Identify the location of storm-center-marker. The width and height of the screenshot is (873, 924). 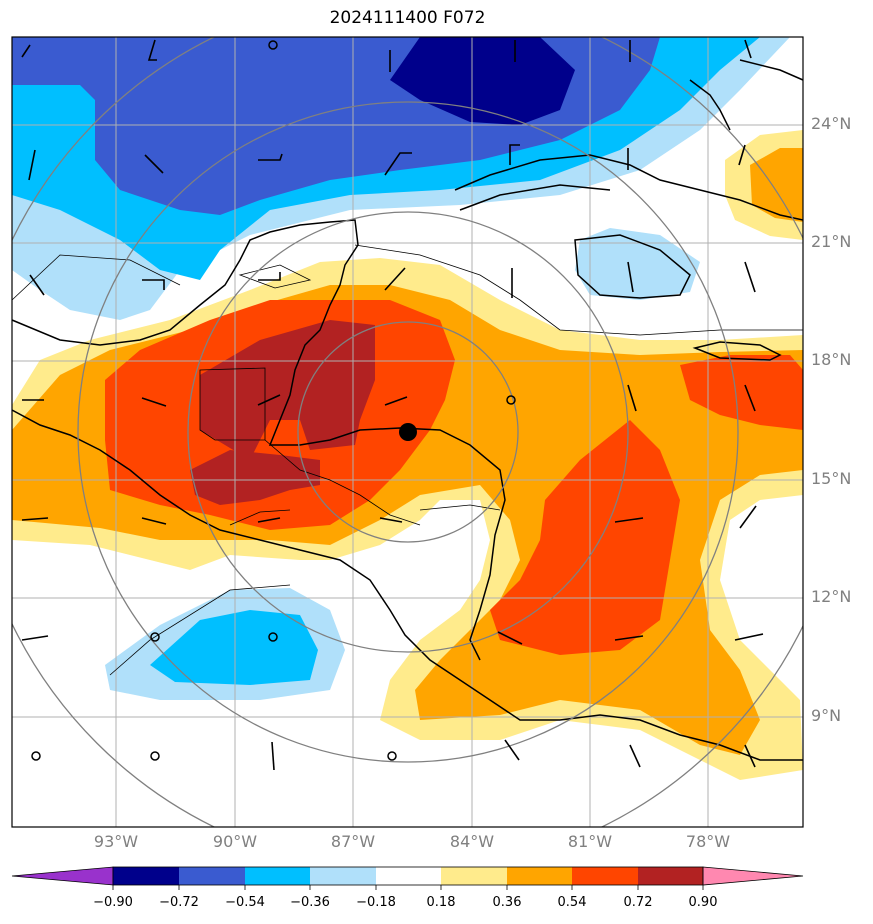
(408, 432).